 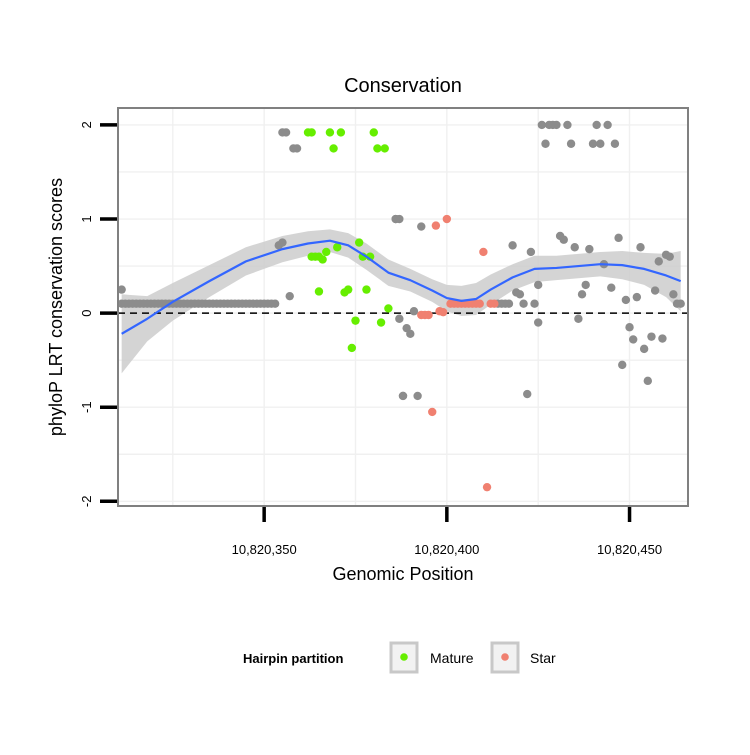 What do you see at coordinates (86, 502) in the screenshot?
I see `y-tick-label: -2` at bounding box center [86, 502].